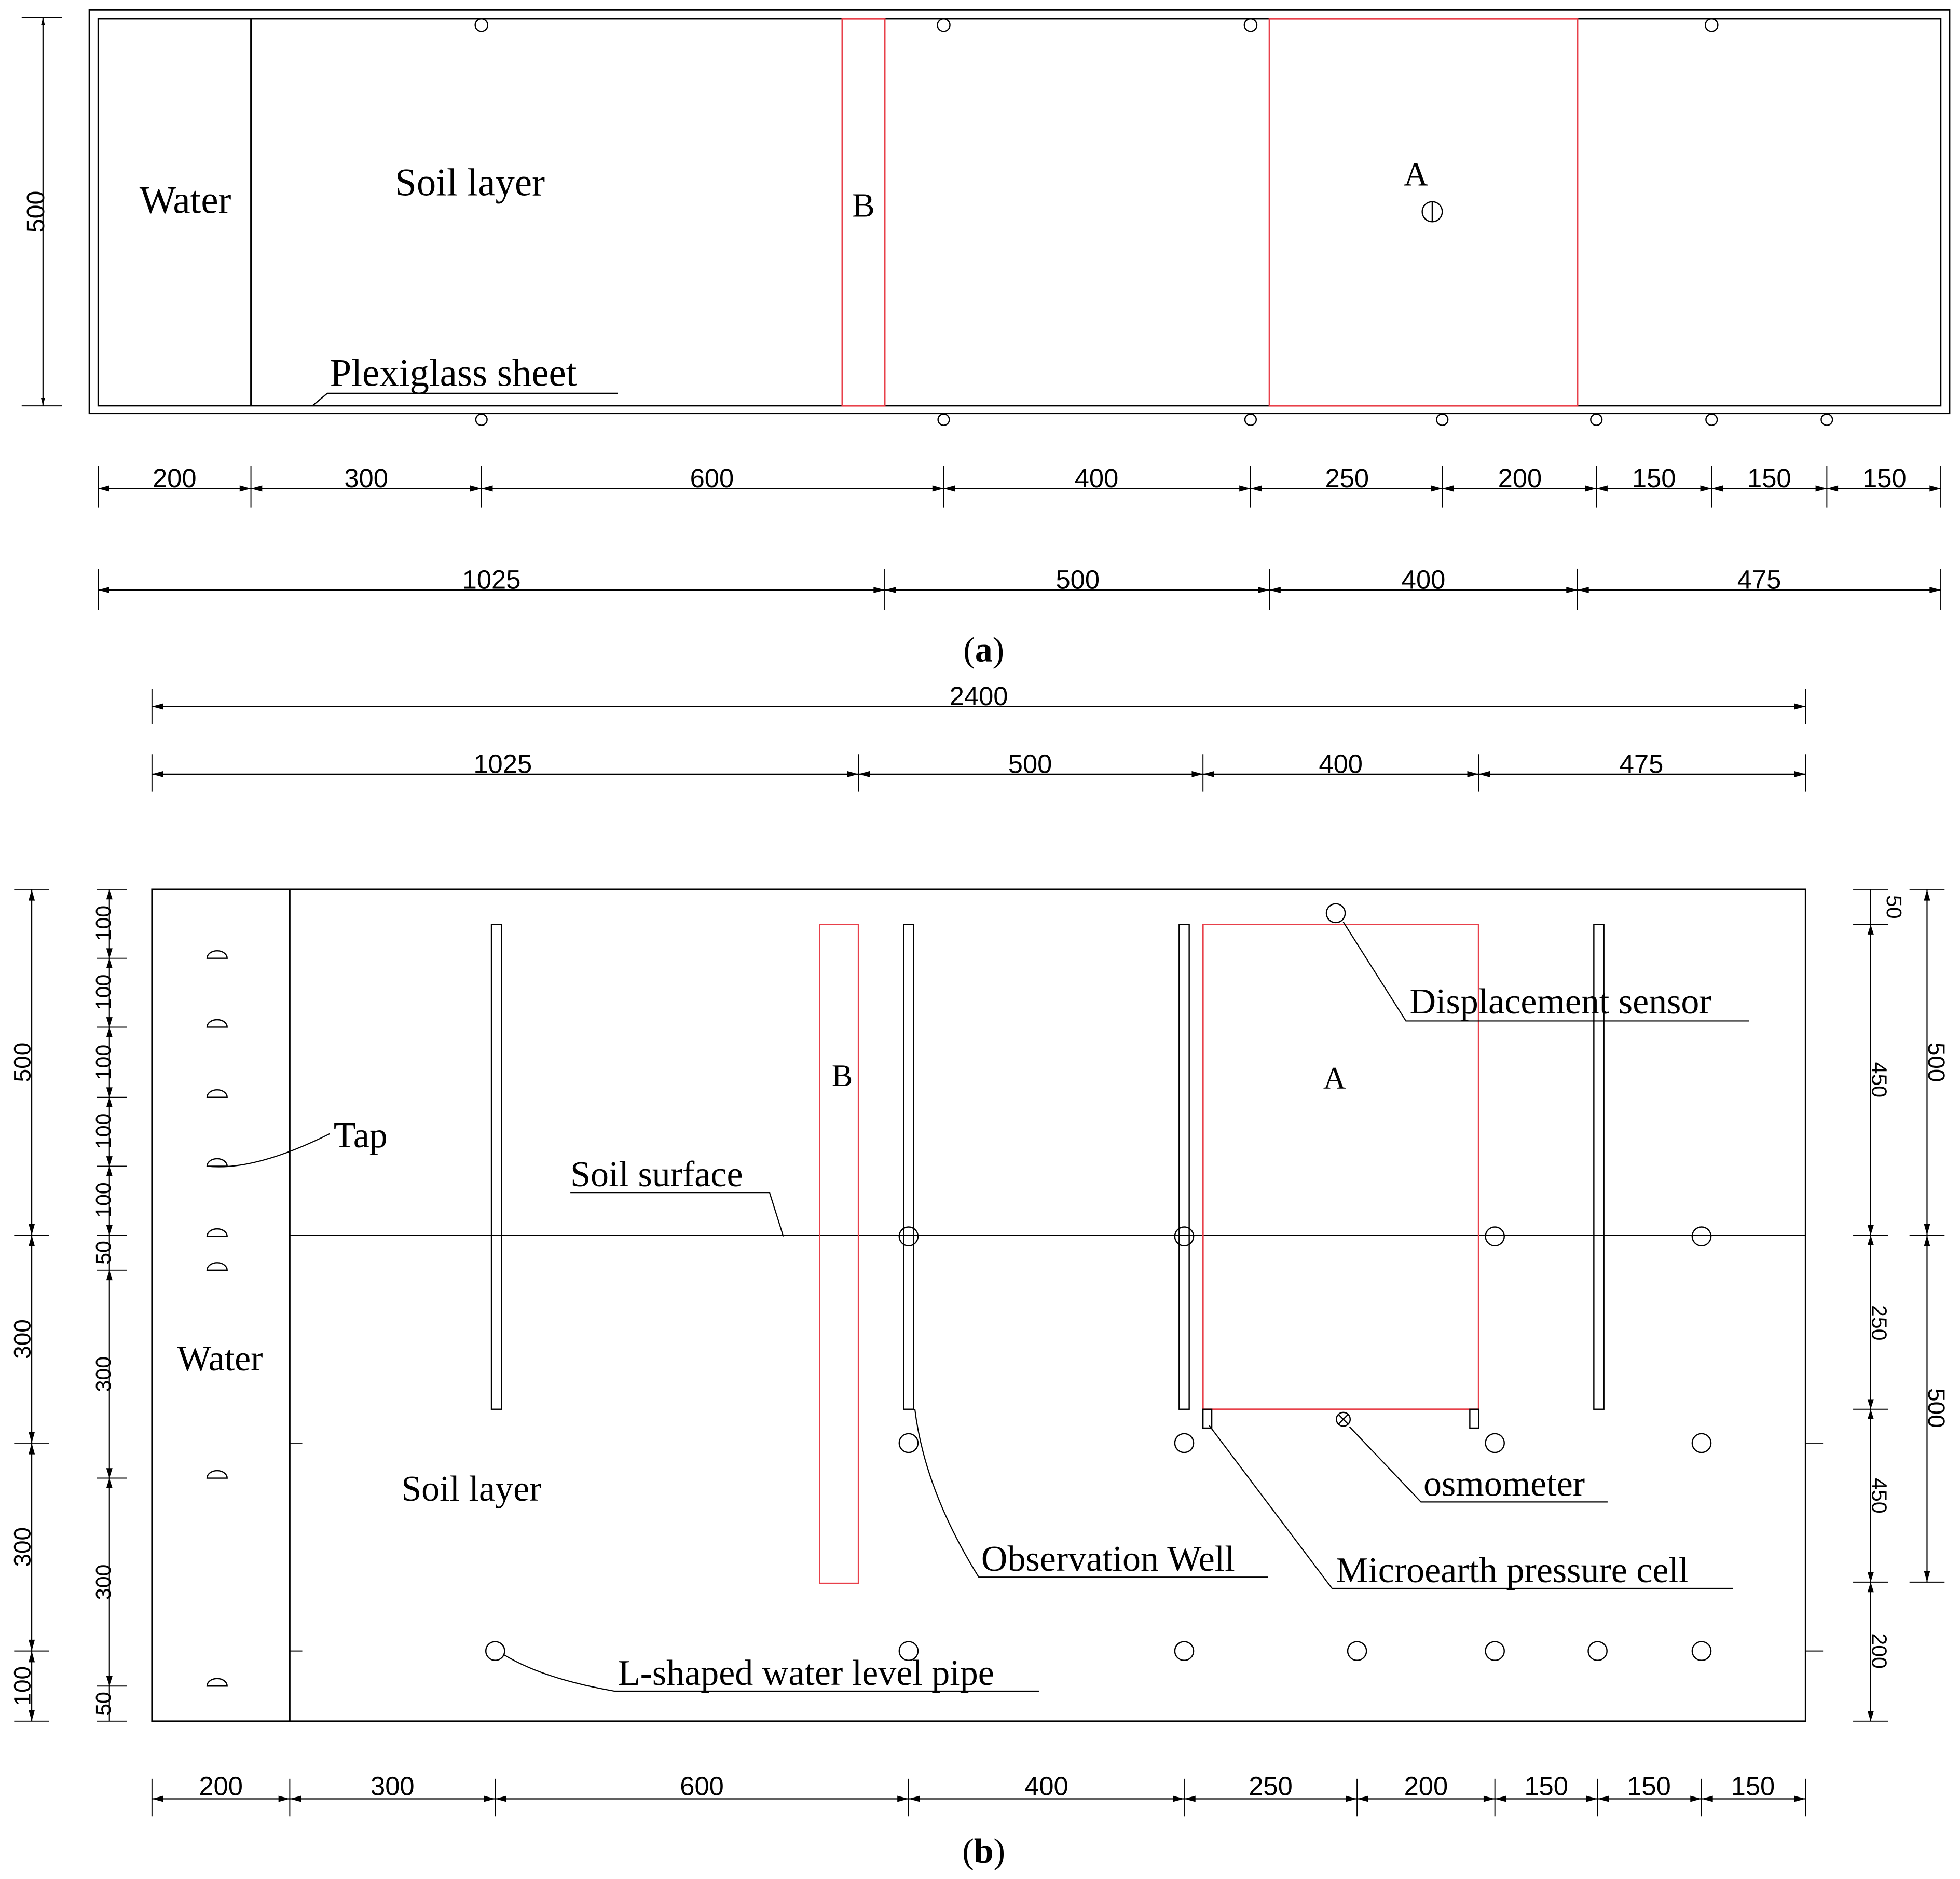 Image resolution: width=1960 pixels, height=1879 pixels. I want to click on displacement-sensor-leader, so click(1546, 972).